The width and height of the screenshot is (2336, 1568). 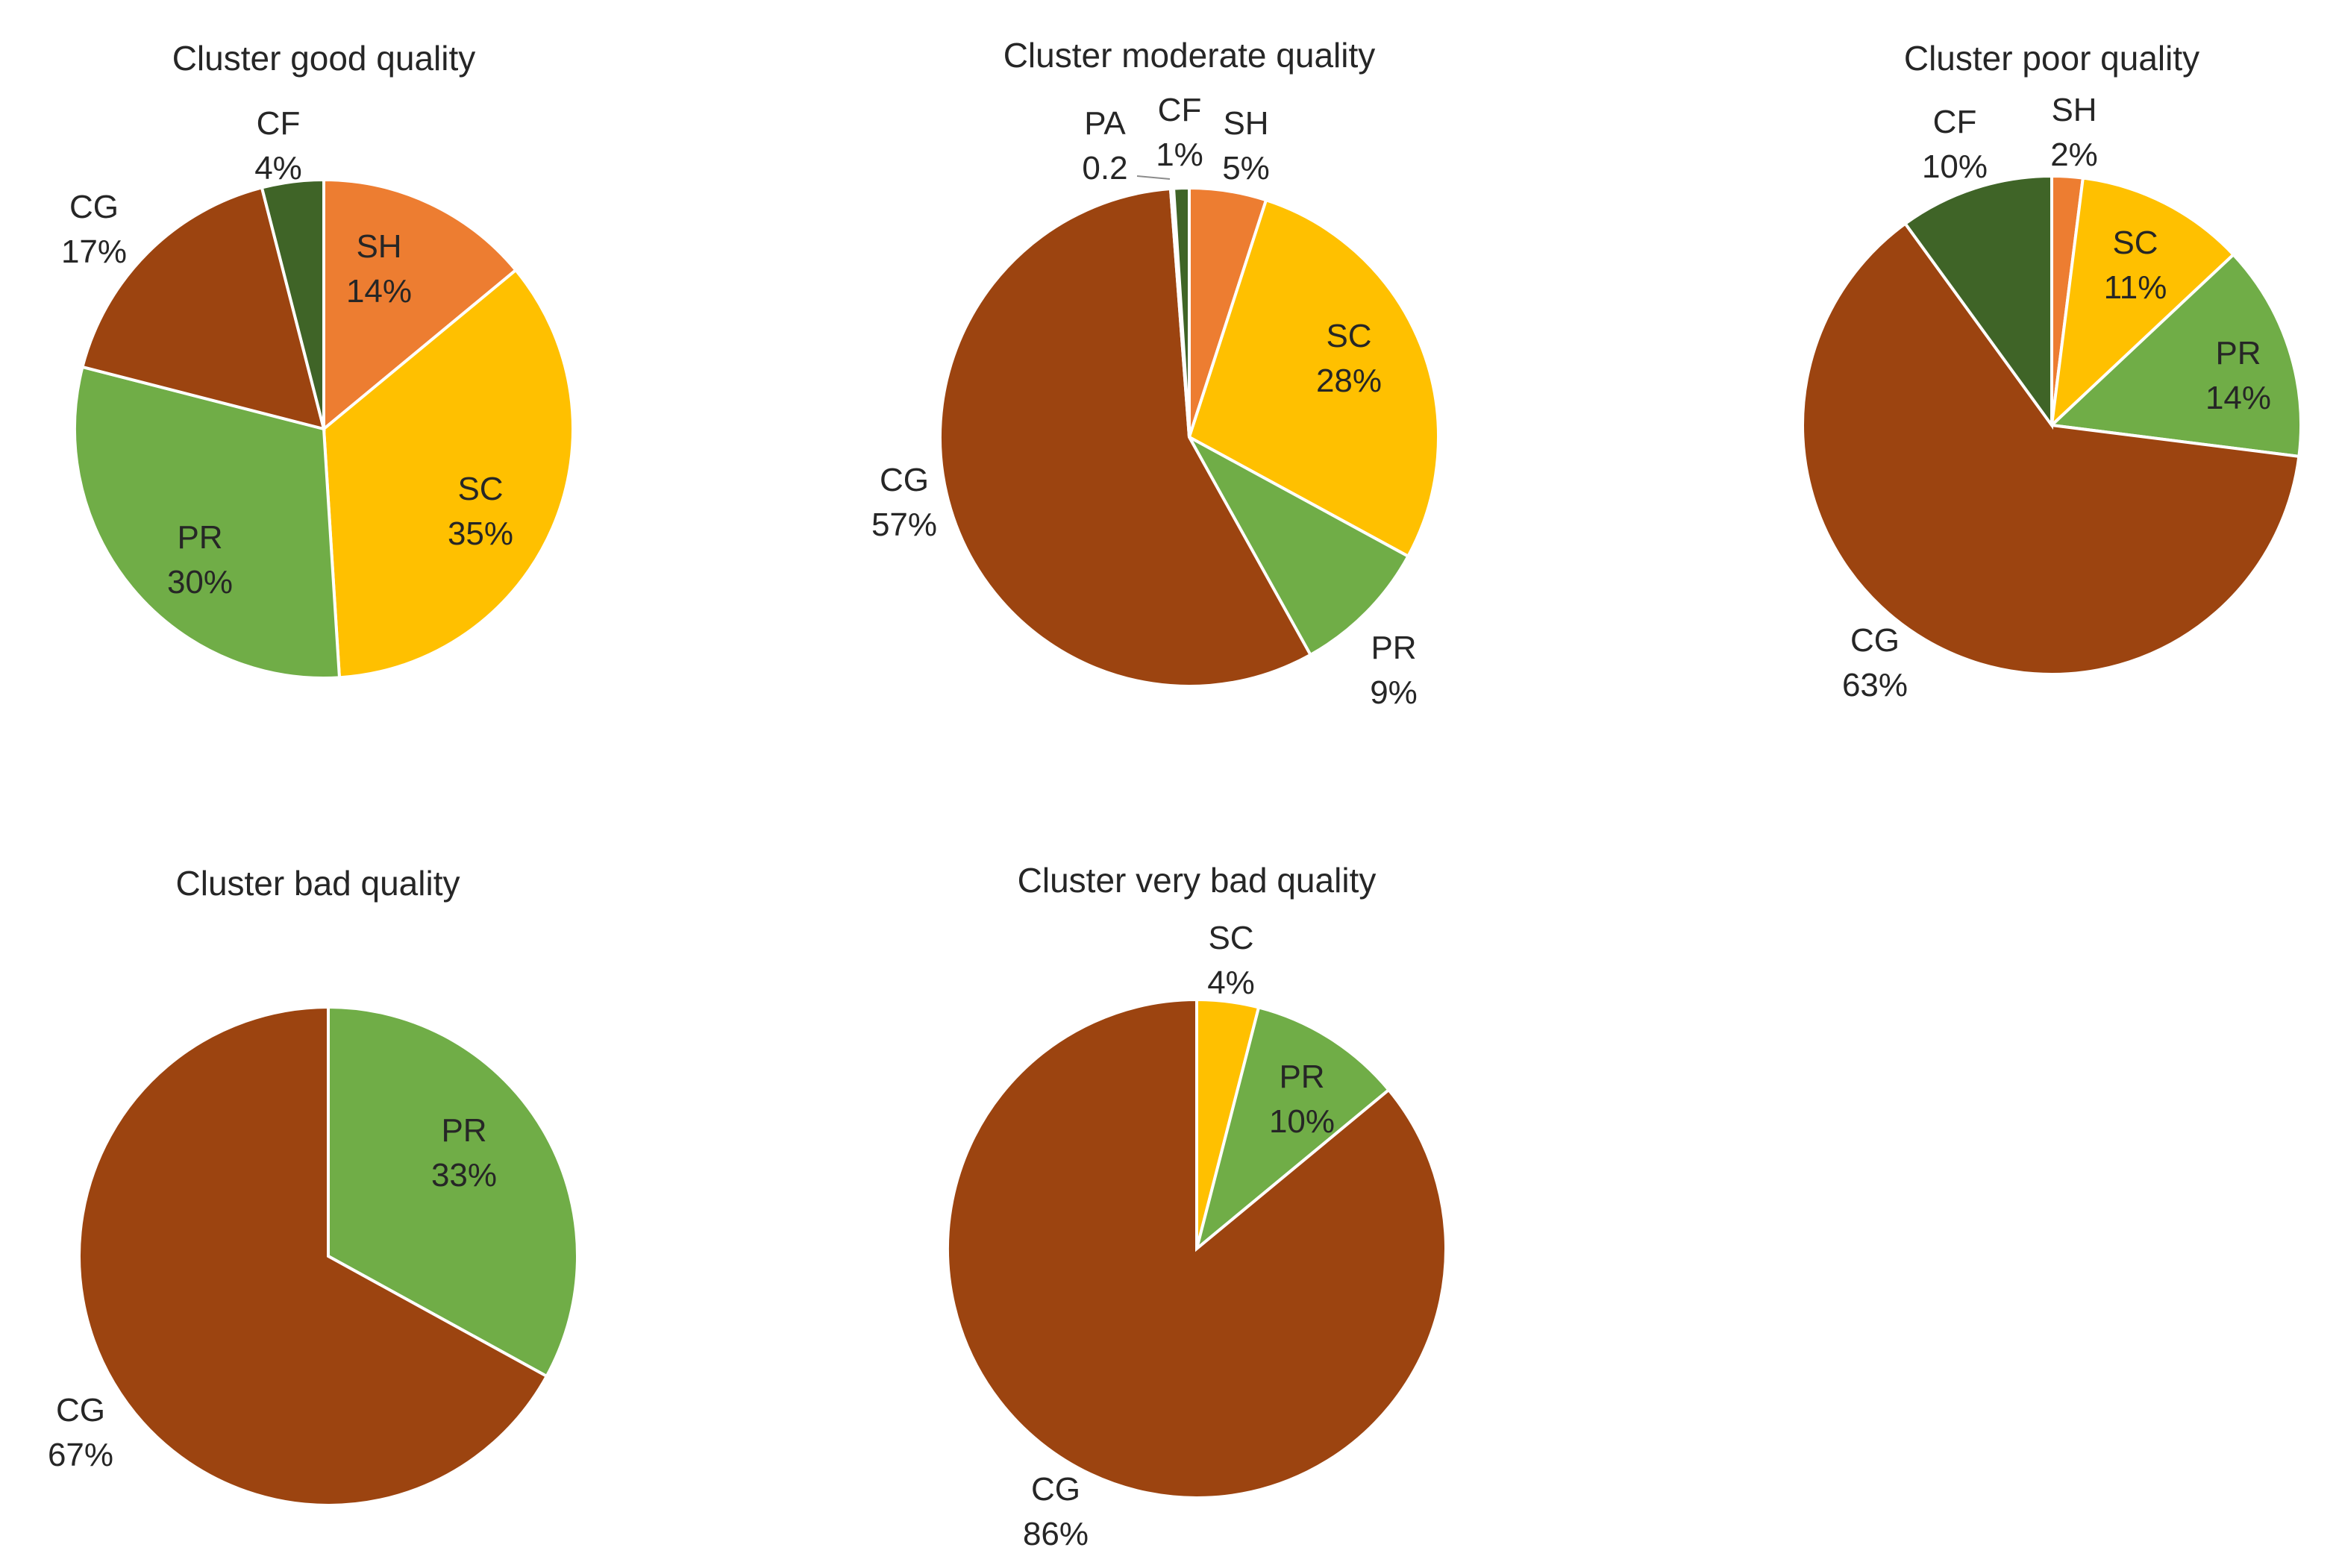 I want to click on slice-label-sc: SC 4%, so click(x=1231, y=961).